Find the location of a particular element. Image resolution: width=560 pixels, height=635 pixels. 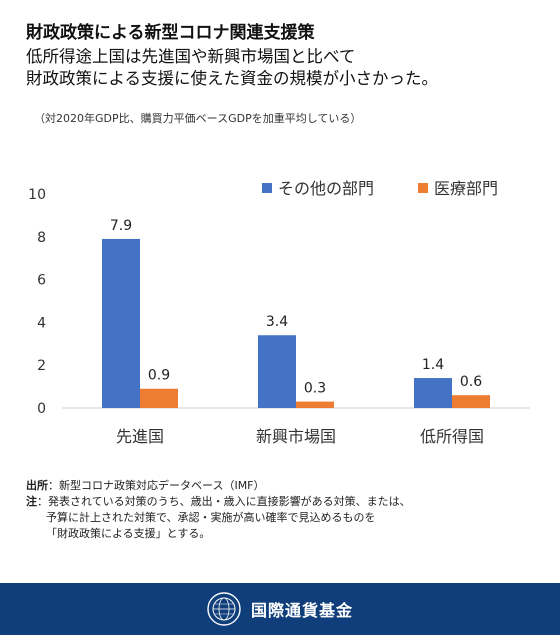

y-tick-label: 10 is located at coordinates (37, 195).